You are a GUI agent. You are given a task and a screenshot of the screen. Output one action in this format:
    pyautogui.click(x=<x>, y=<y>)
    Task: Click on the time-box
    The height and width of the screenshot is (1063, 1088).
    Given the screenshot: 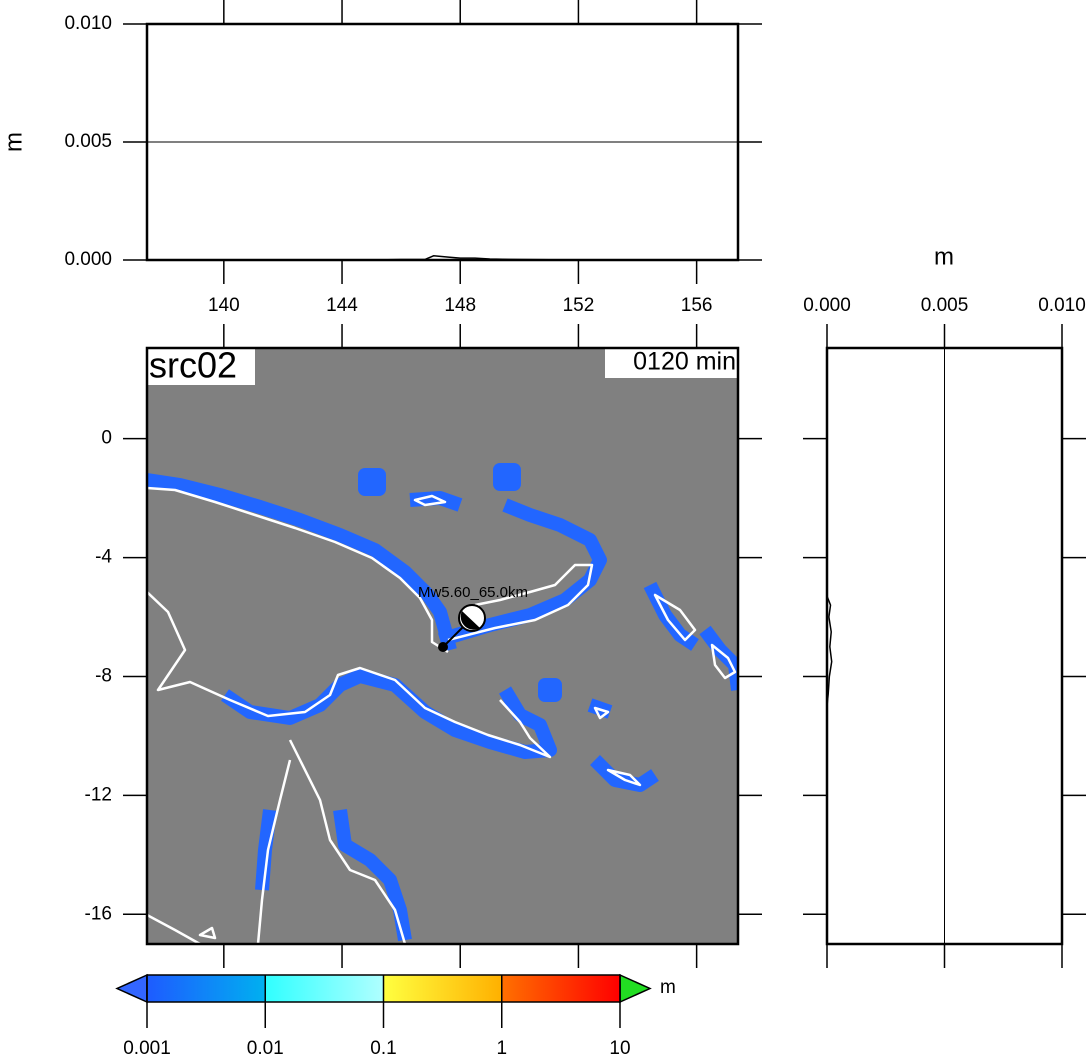 What is the action you would take?
    pyautogui.click(x=671, y=363)
    